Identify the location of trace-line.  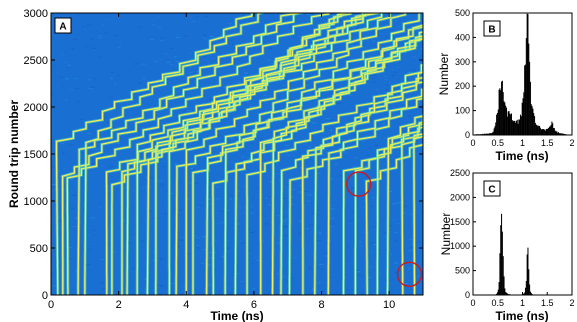
(368, 183).